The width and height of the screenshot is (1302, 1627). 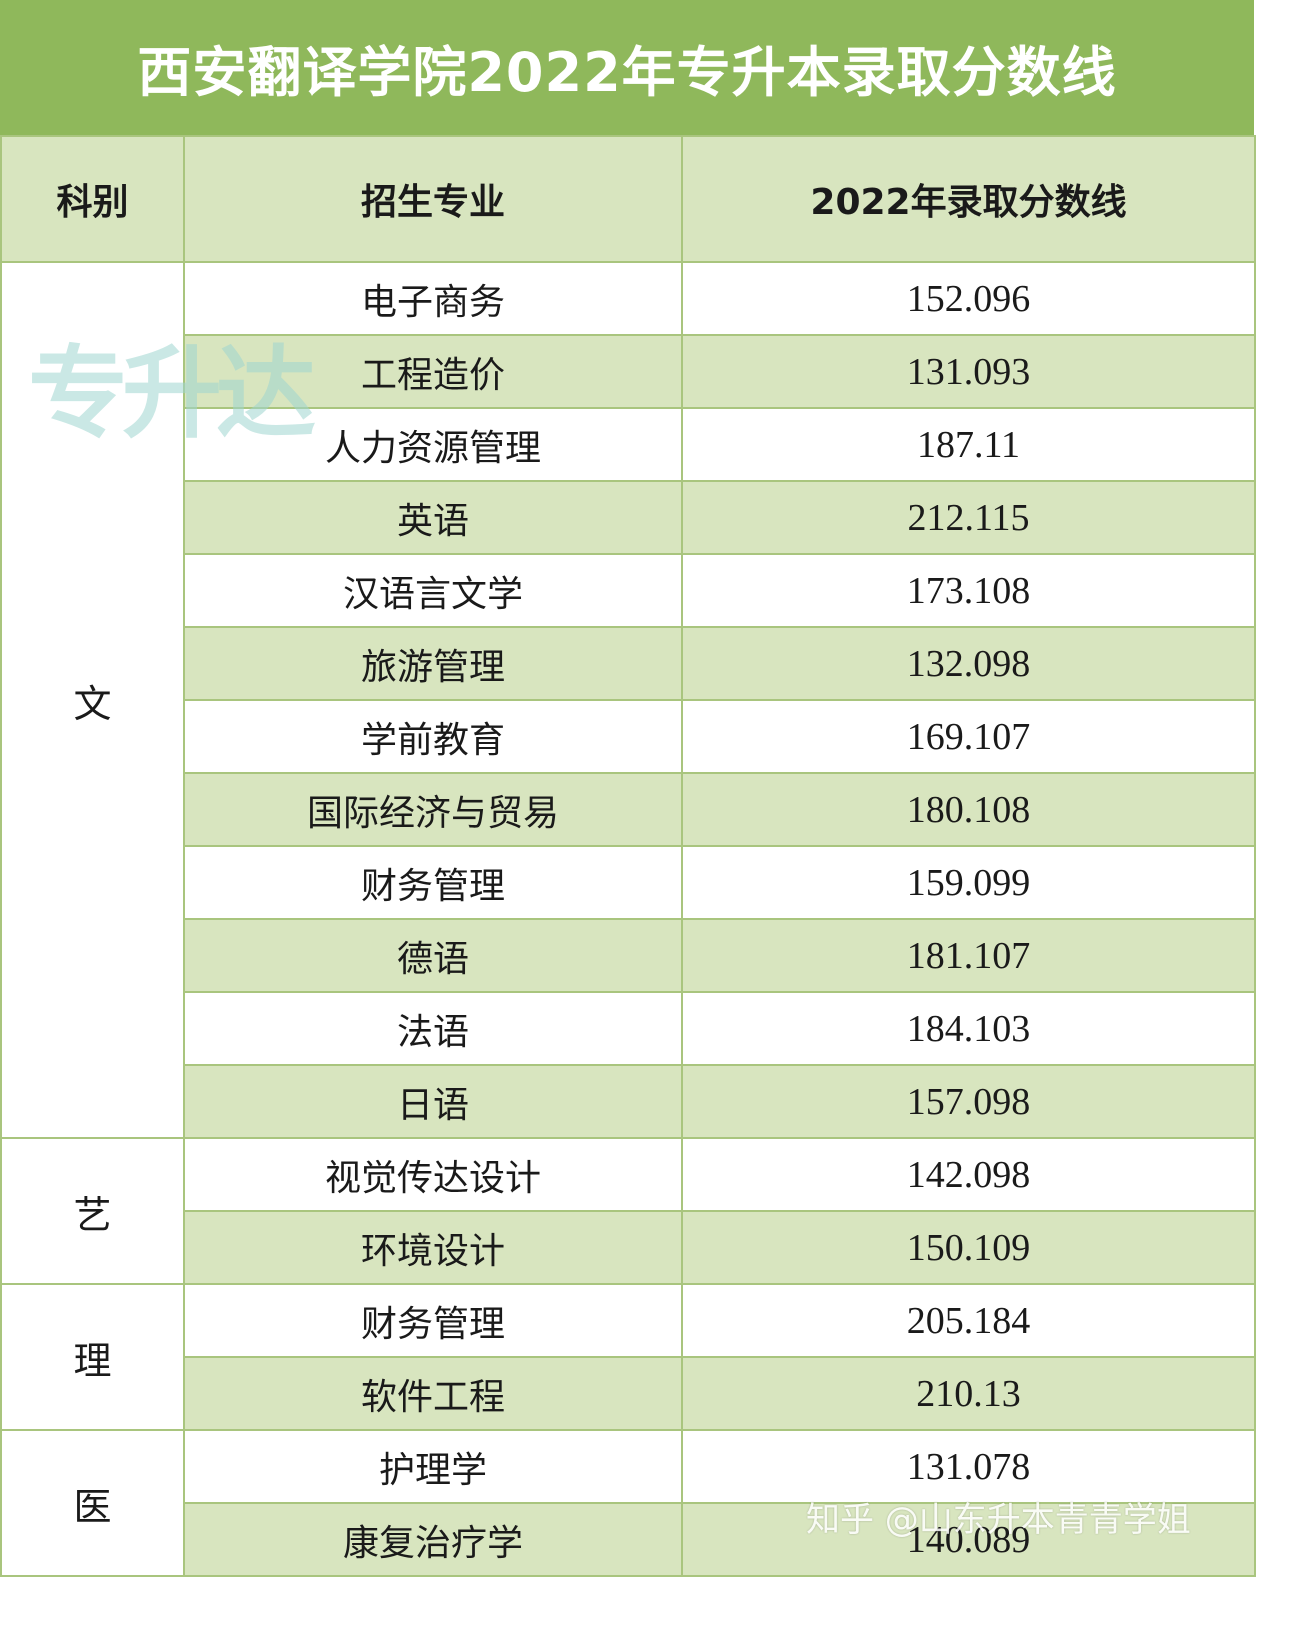 What do you see at coordinates (433, 736) in the screenshot?
I see `major-cell: 学前教育` at bounding box center [433, 736].